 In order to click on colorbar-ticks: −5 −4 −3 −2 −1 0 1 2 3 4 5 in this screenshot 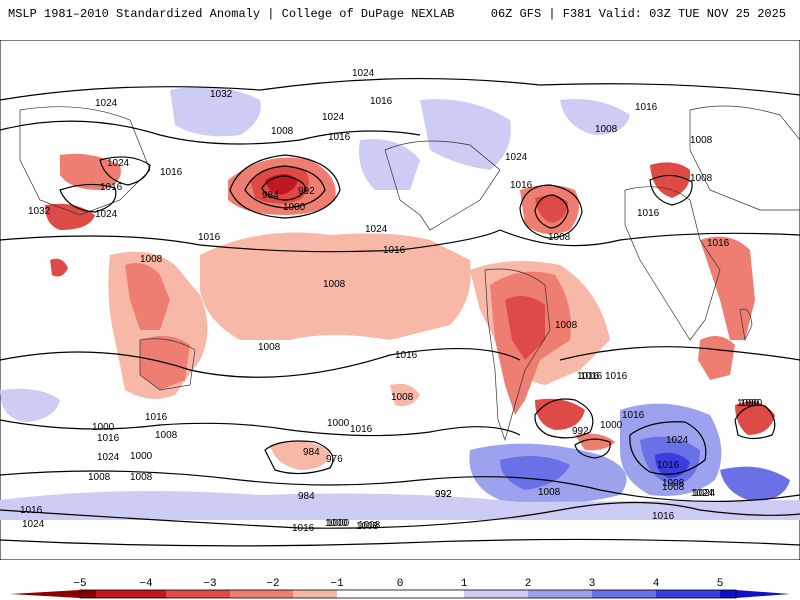, I will do `click(398, 584)`.